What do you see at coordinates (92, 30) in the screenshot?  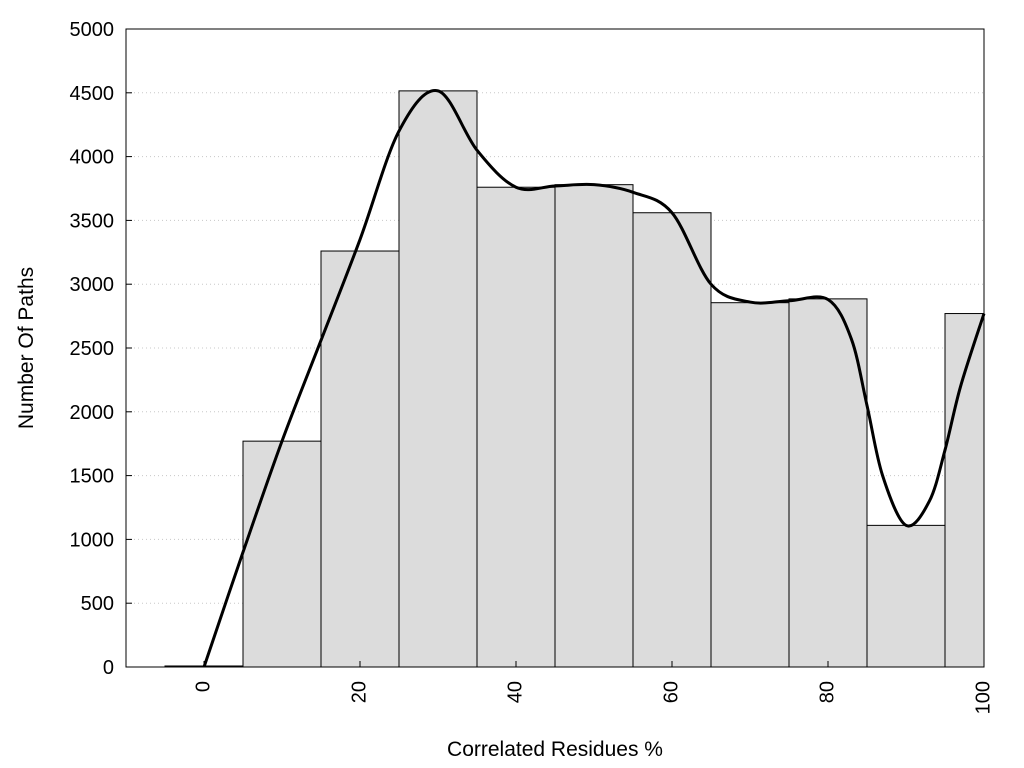 I see `y-tick-label: 5000` at bounding box center [92, 30].